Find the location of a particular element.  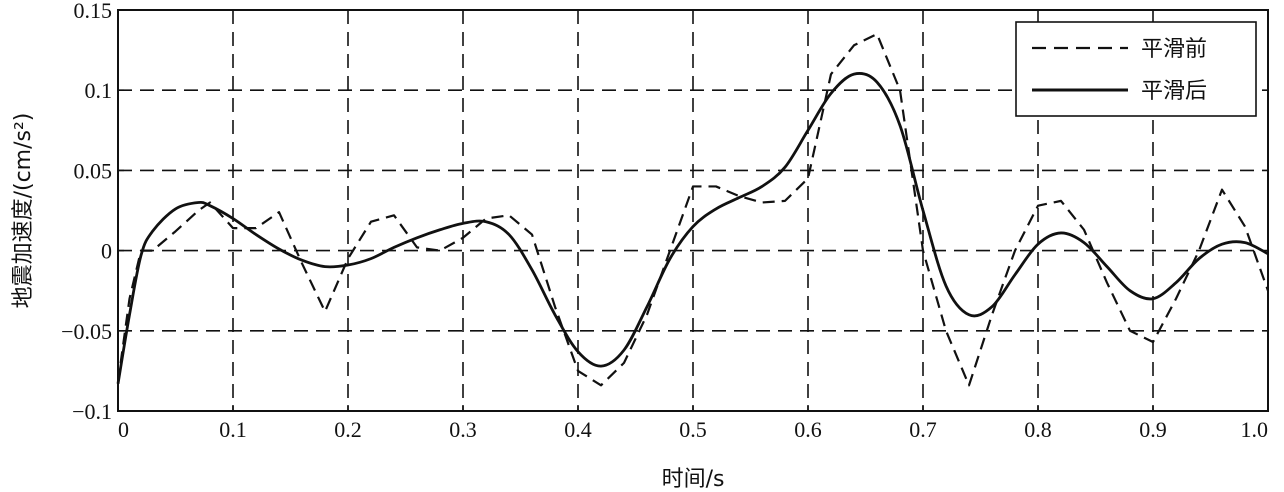

y-tick-label: −0.1 is located at coordinates (92, 411).